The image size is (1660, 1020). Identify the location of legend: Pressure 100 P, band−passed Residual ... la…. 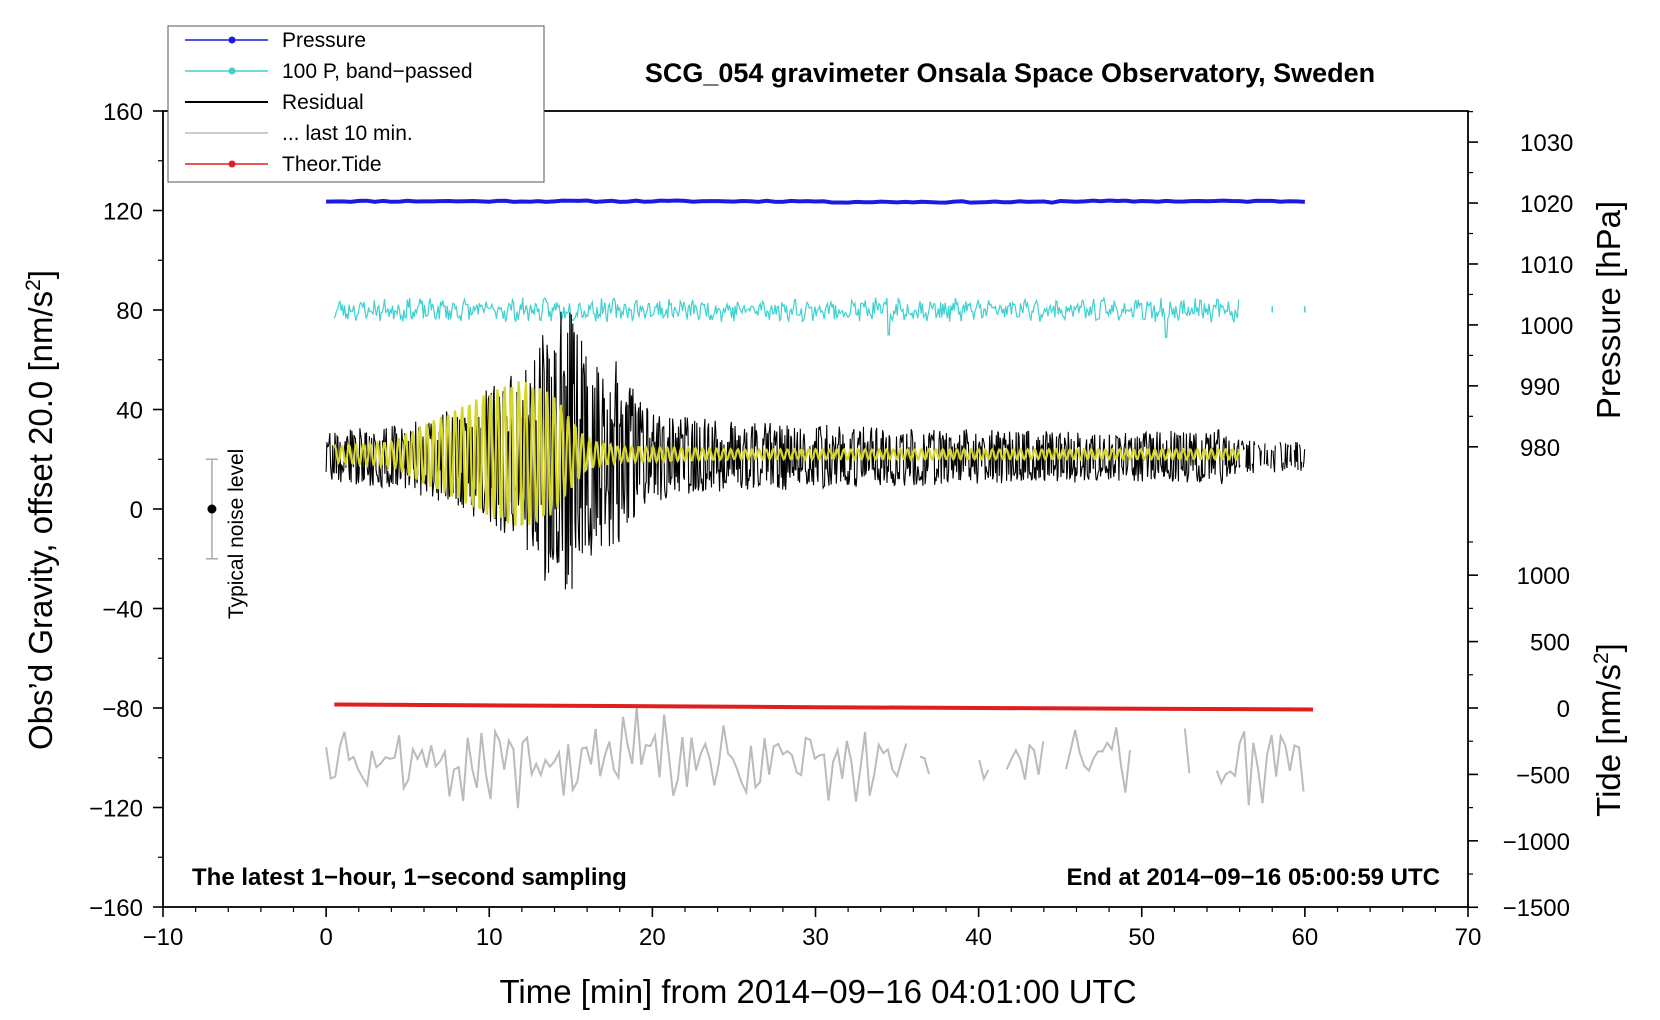
(356, 104).